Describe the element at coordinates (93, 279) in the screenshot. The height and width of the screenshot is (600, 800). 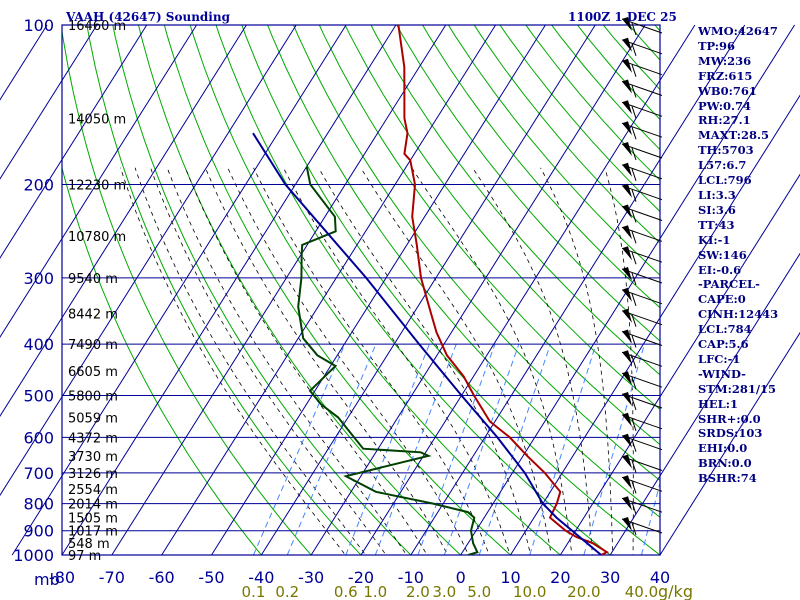
I see `height-label: 9540 m` at that location.